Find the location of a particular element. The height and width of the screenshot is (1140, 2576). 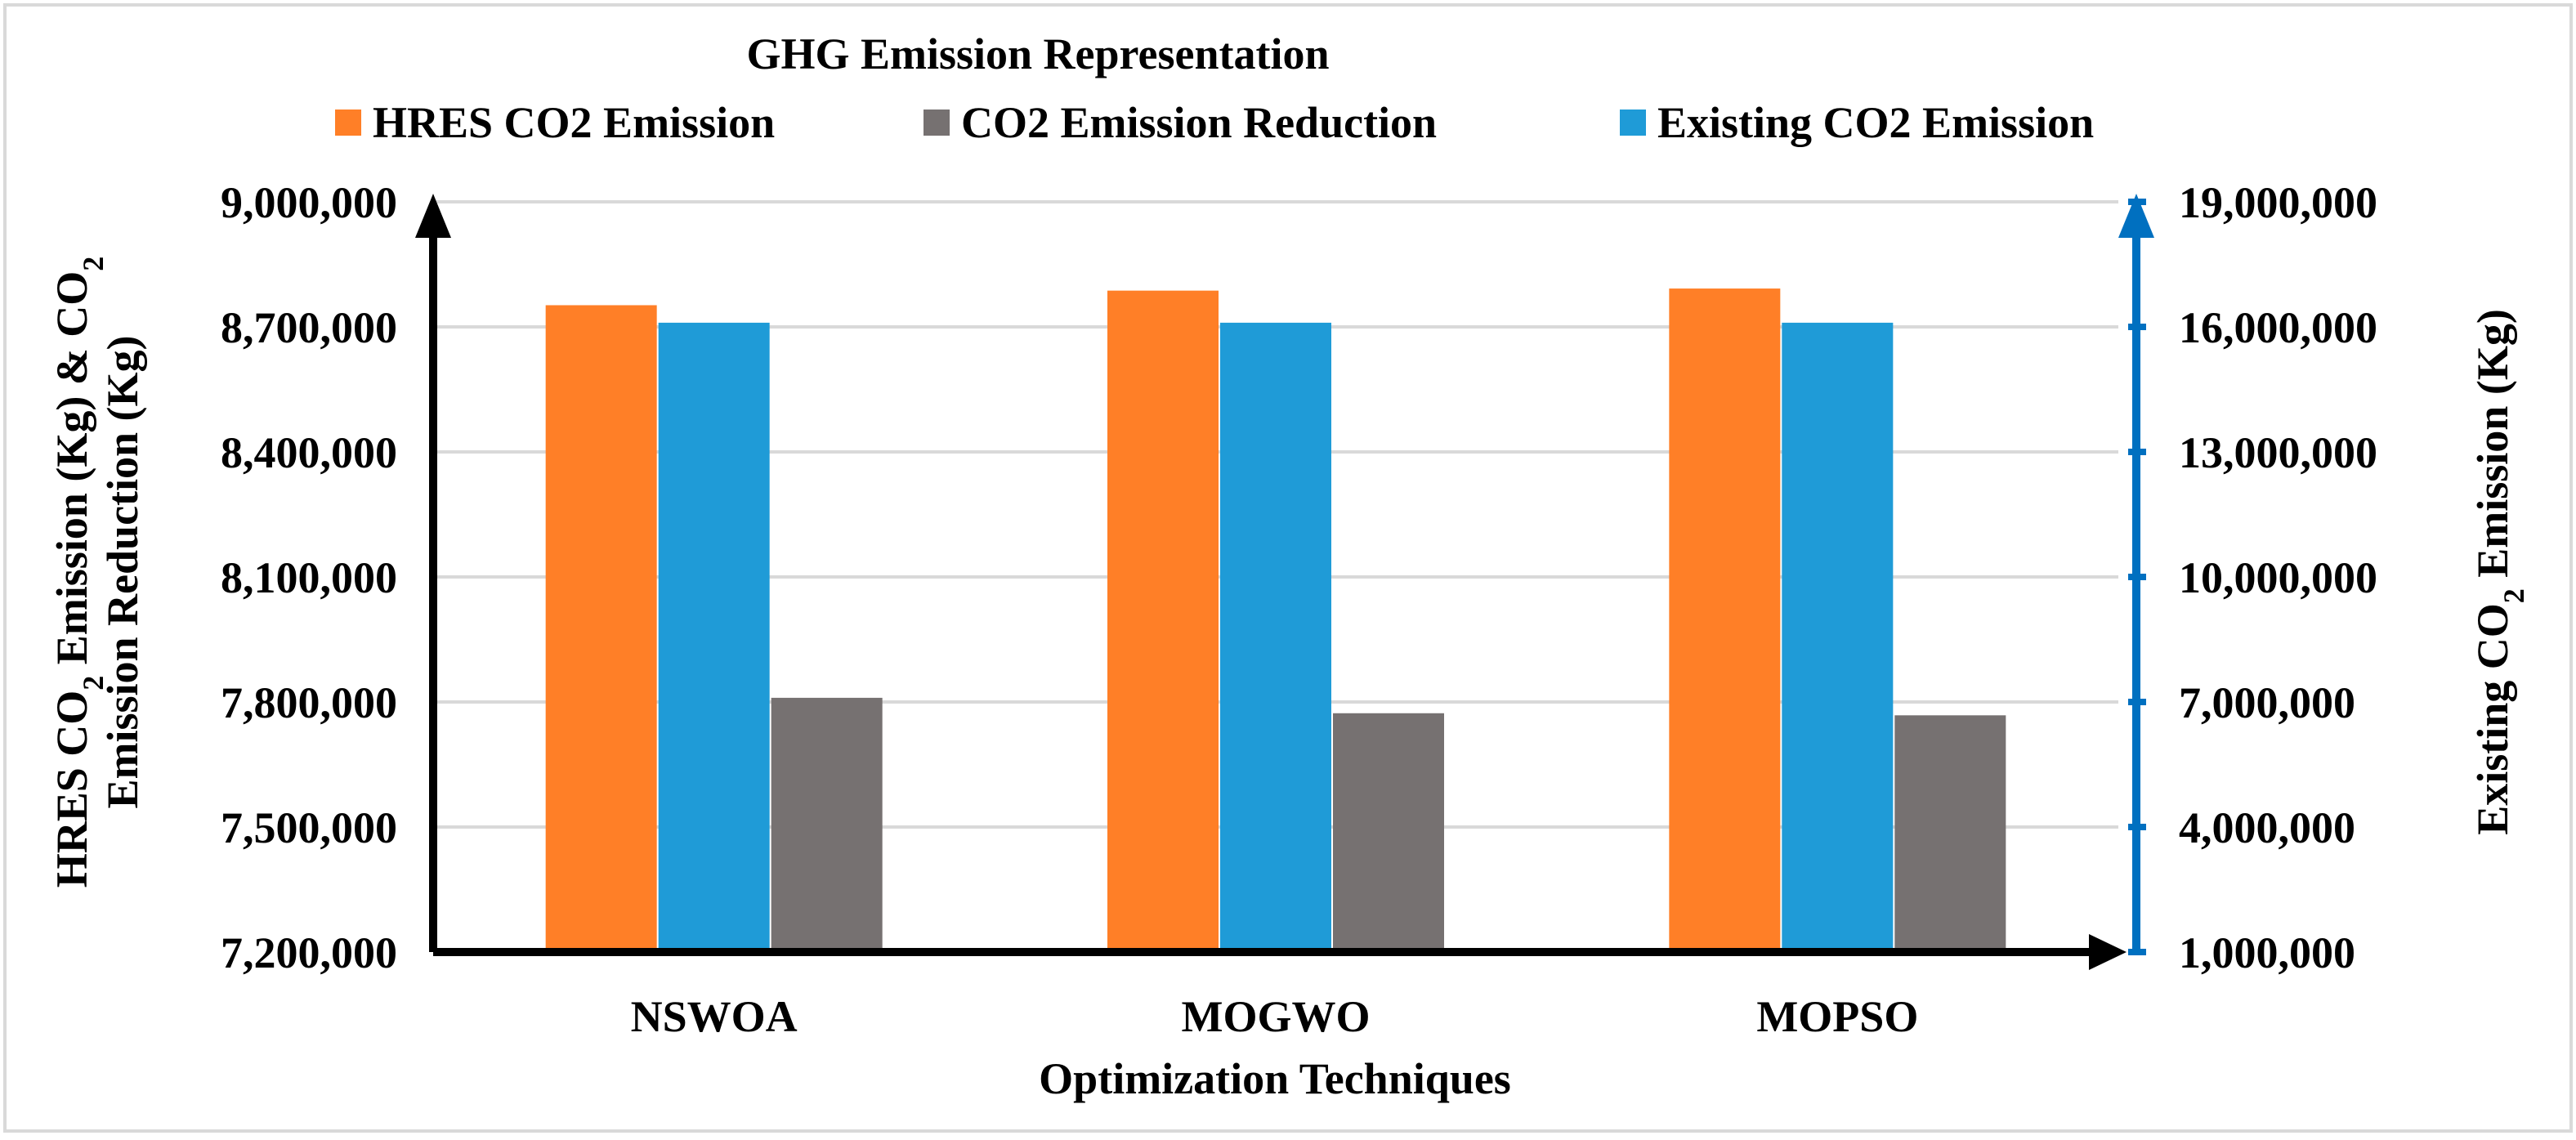

y-tick-label-right: 7,000,000 is located at coordinates (2267, 702).